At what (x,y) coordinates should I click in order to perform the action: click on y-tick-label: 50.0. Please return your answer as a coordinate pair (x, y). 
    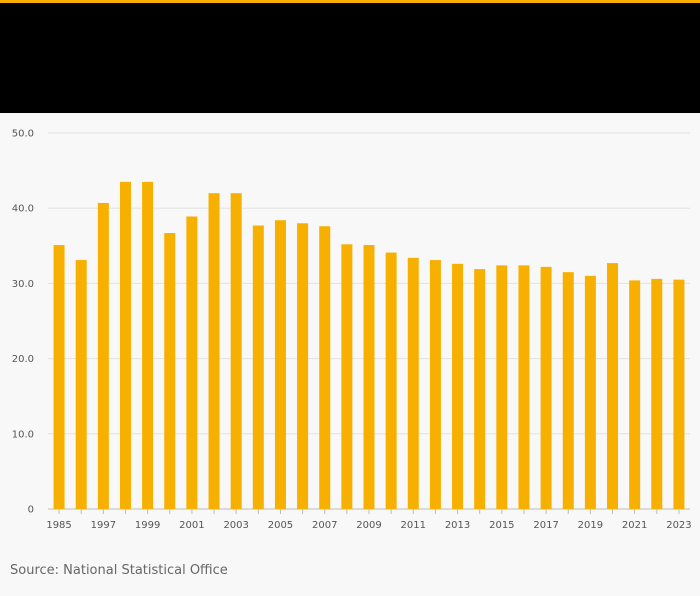
    Looking at the image, I should click on (23, 134).